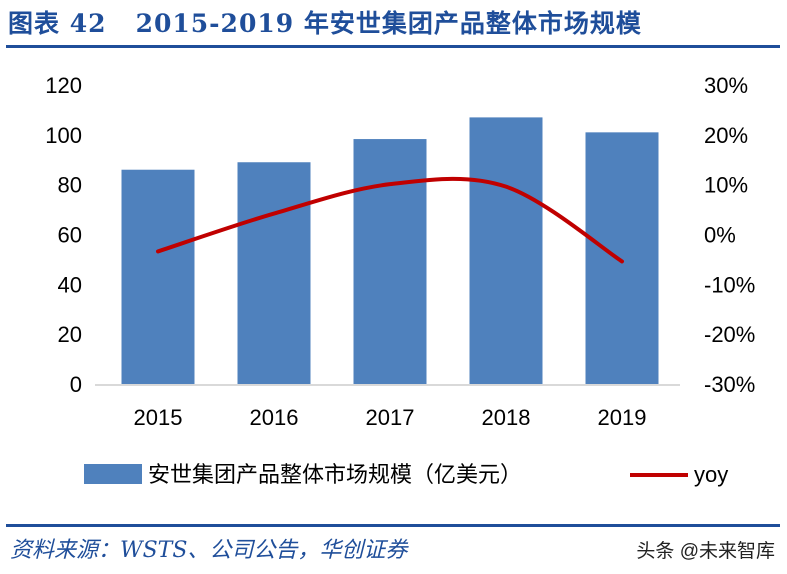 This screenshot has width=787, height=574. What do you see at coordinates (274, 417) in the screenshot?
I see `x-tick-label: 2016` at bounding box center [274, 417].